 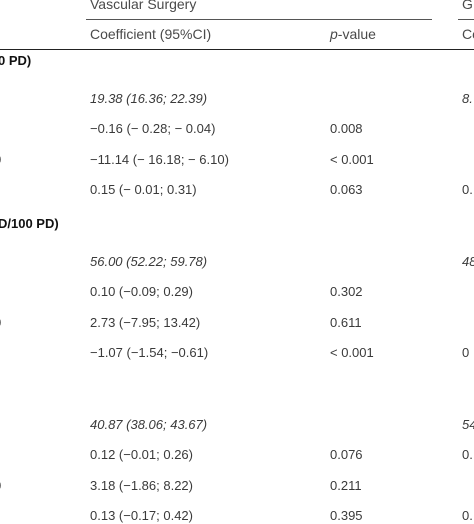 What do you see at coordinates (159, 159) in the screenshot?
I see `coefficient-cell: −11.14 (− 16.18; − 6.10)` at bounding box center [159, 159].